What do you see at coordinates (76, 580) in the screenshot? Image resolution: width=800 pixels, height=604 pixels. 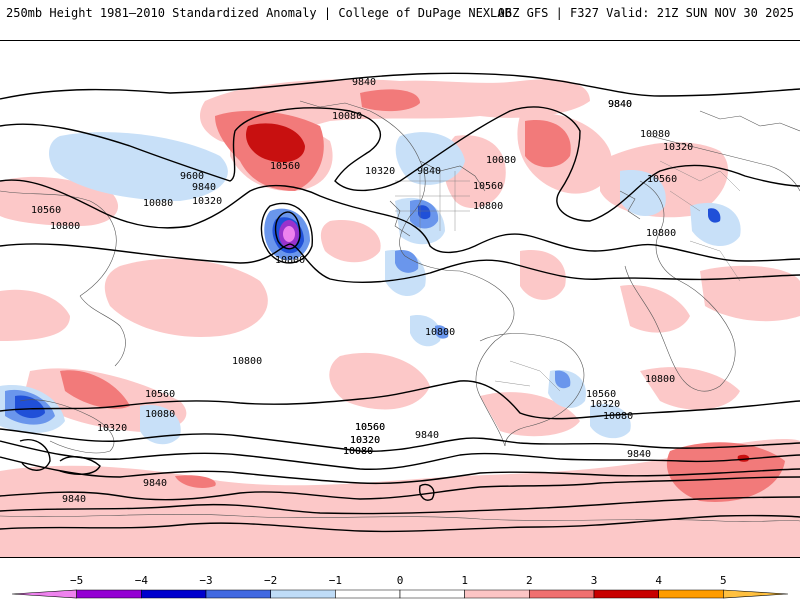 I see `colorbar-tick-label: −5` at bounding box center [76, 580].